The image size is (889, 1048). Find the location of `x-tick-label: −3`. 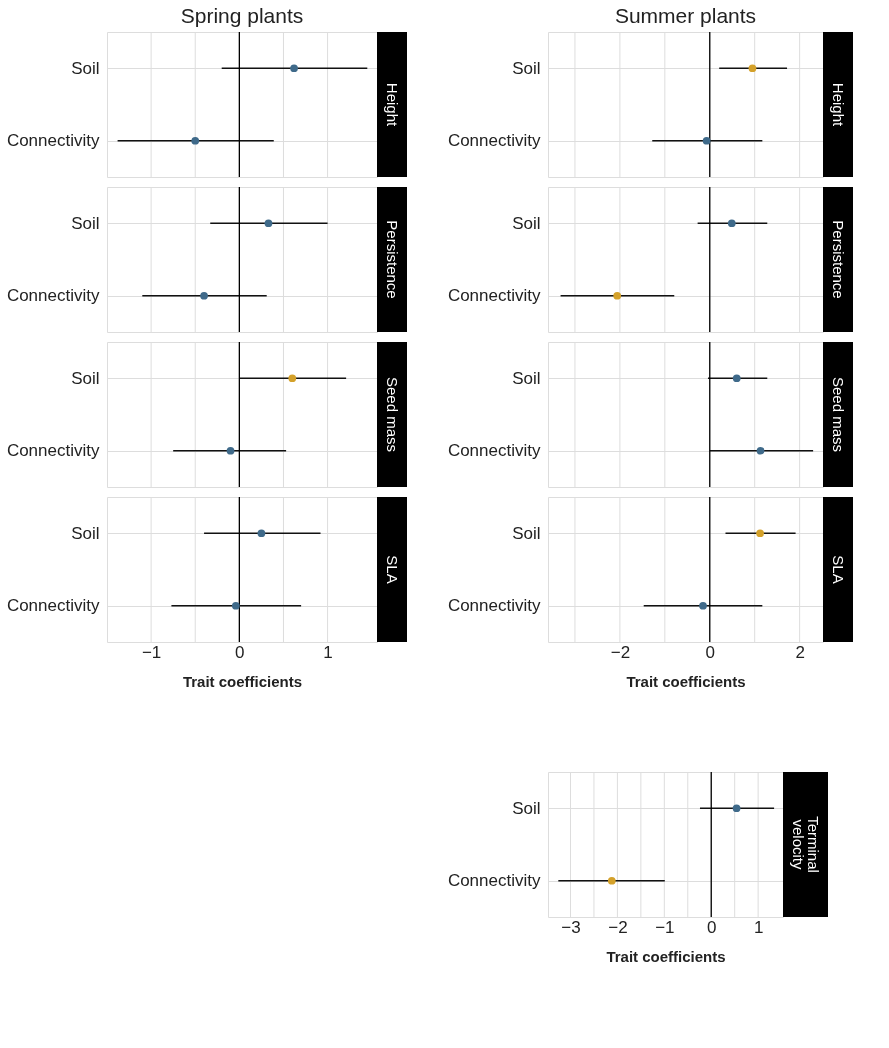

x-tick-label: −3 is located at coordinates (571, 927).